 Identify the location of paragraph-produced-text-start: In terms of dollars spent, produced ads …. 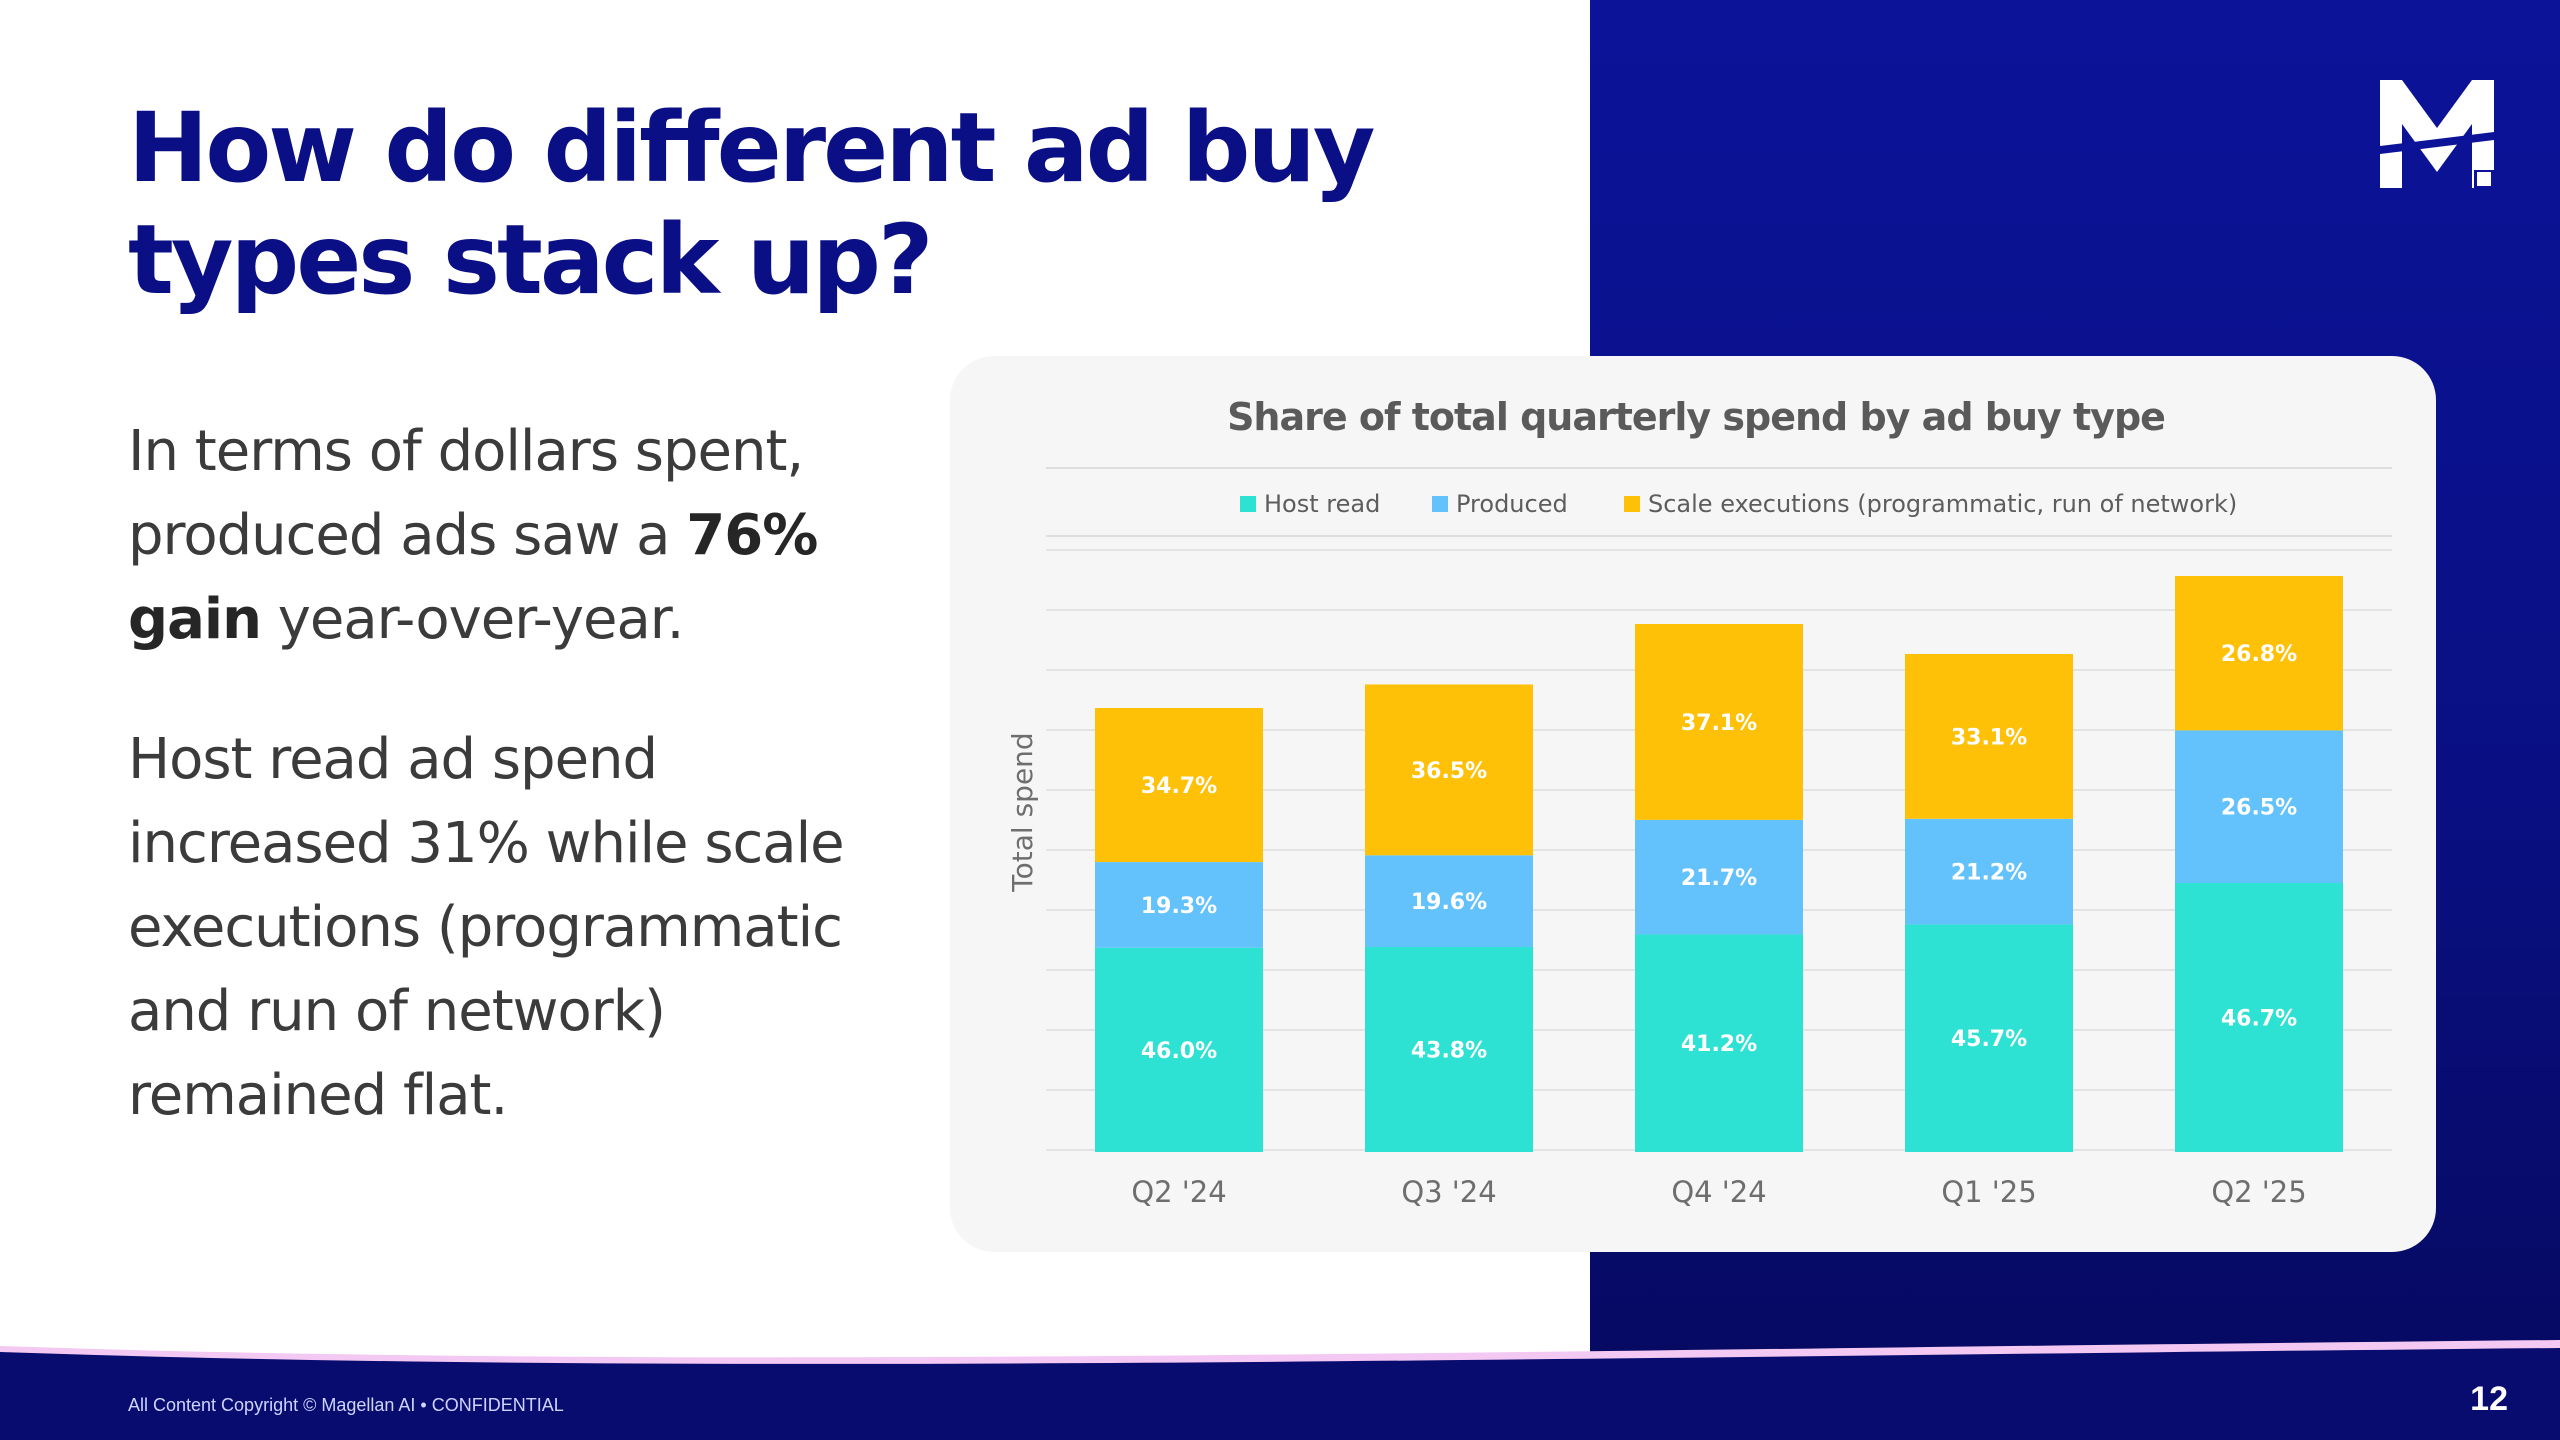
(466, 493).